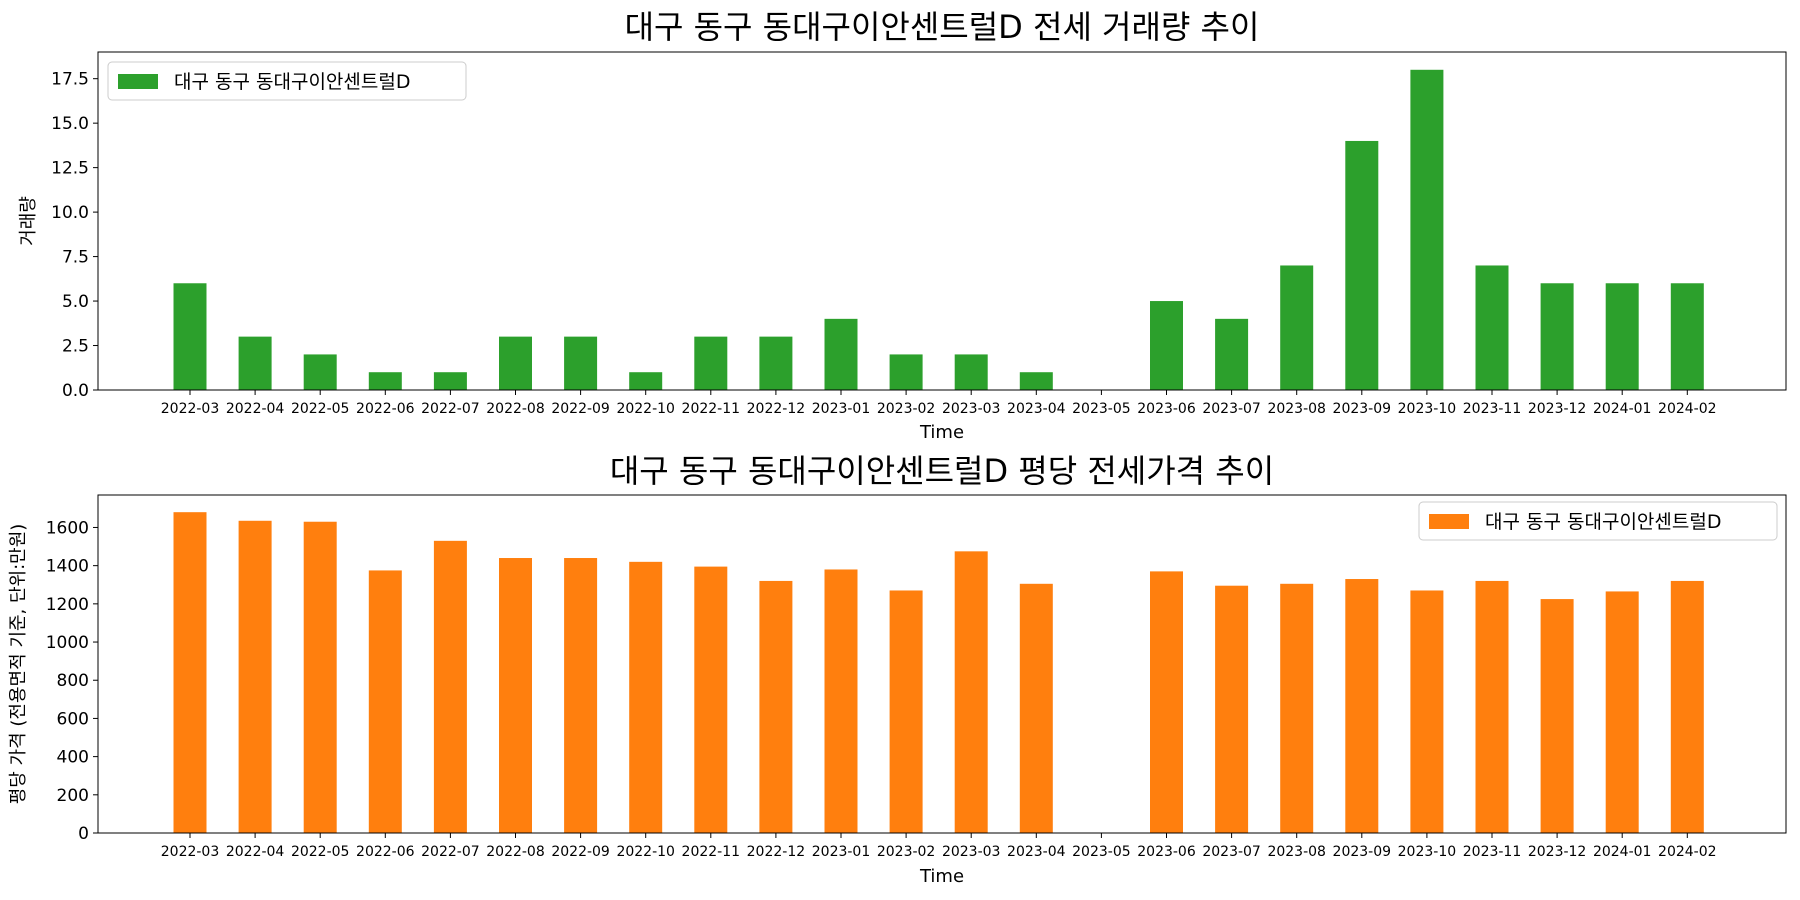  What do you see at coordinates (70, 80) in the screenshot?
I see `y-tick-label: 17.5` at bounding box center [70, 80].